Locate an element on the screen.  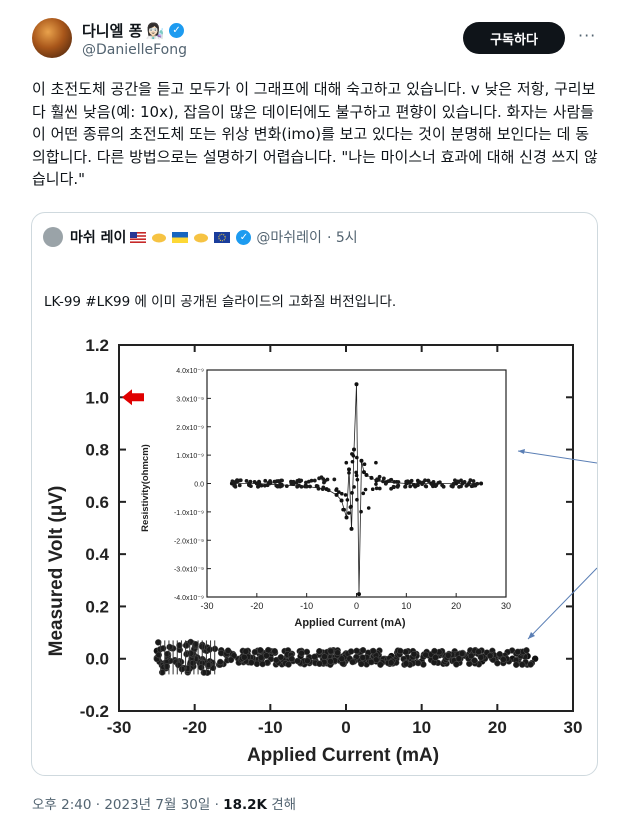
main-y-tick-label: 0.8 is located at coordinates (97, 450).